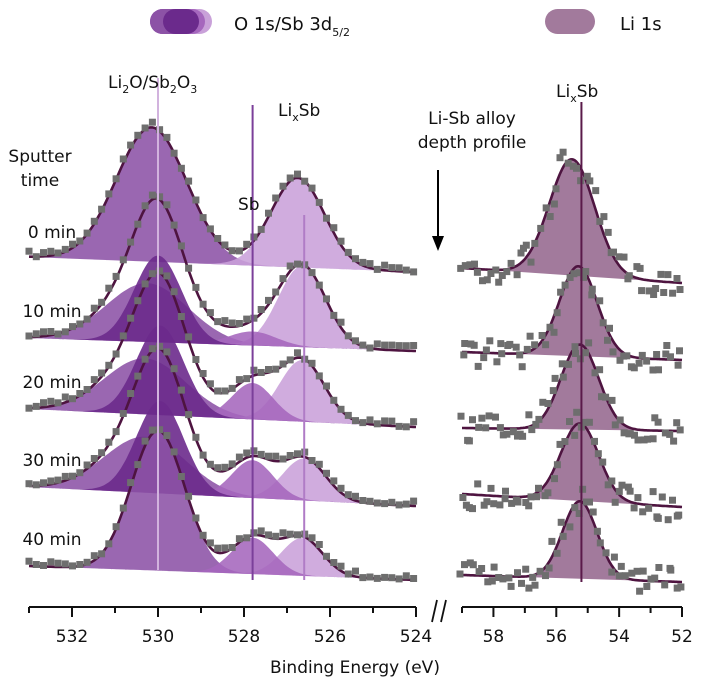  I want to click on li1s-fit-line, so click(572, 465).